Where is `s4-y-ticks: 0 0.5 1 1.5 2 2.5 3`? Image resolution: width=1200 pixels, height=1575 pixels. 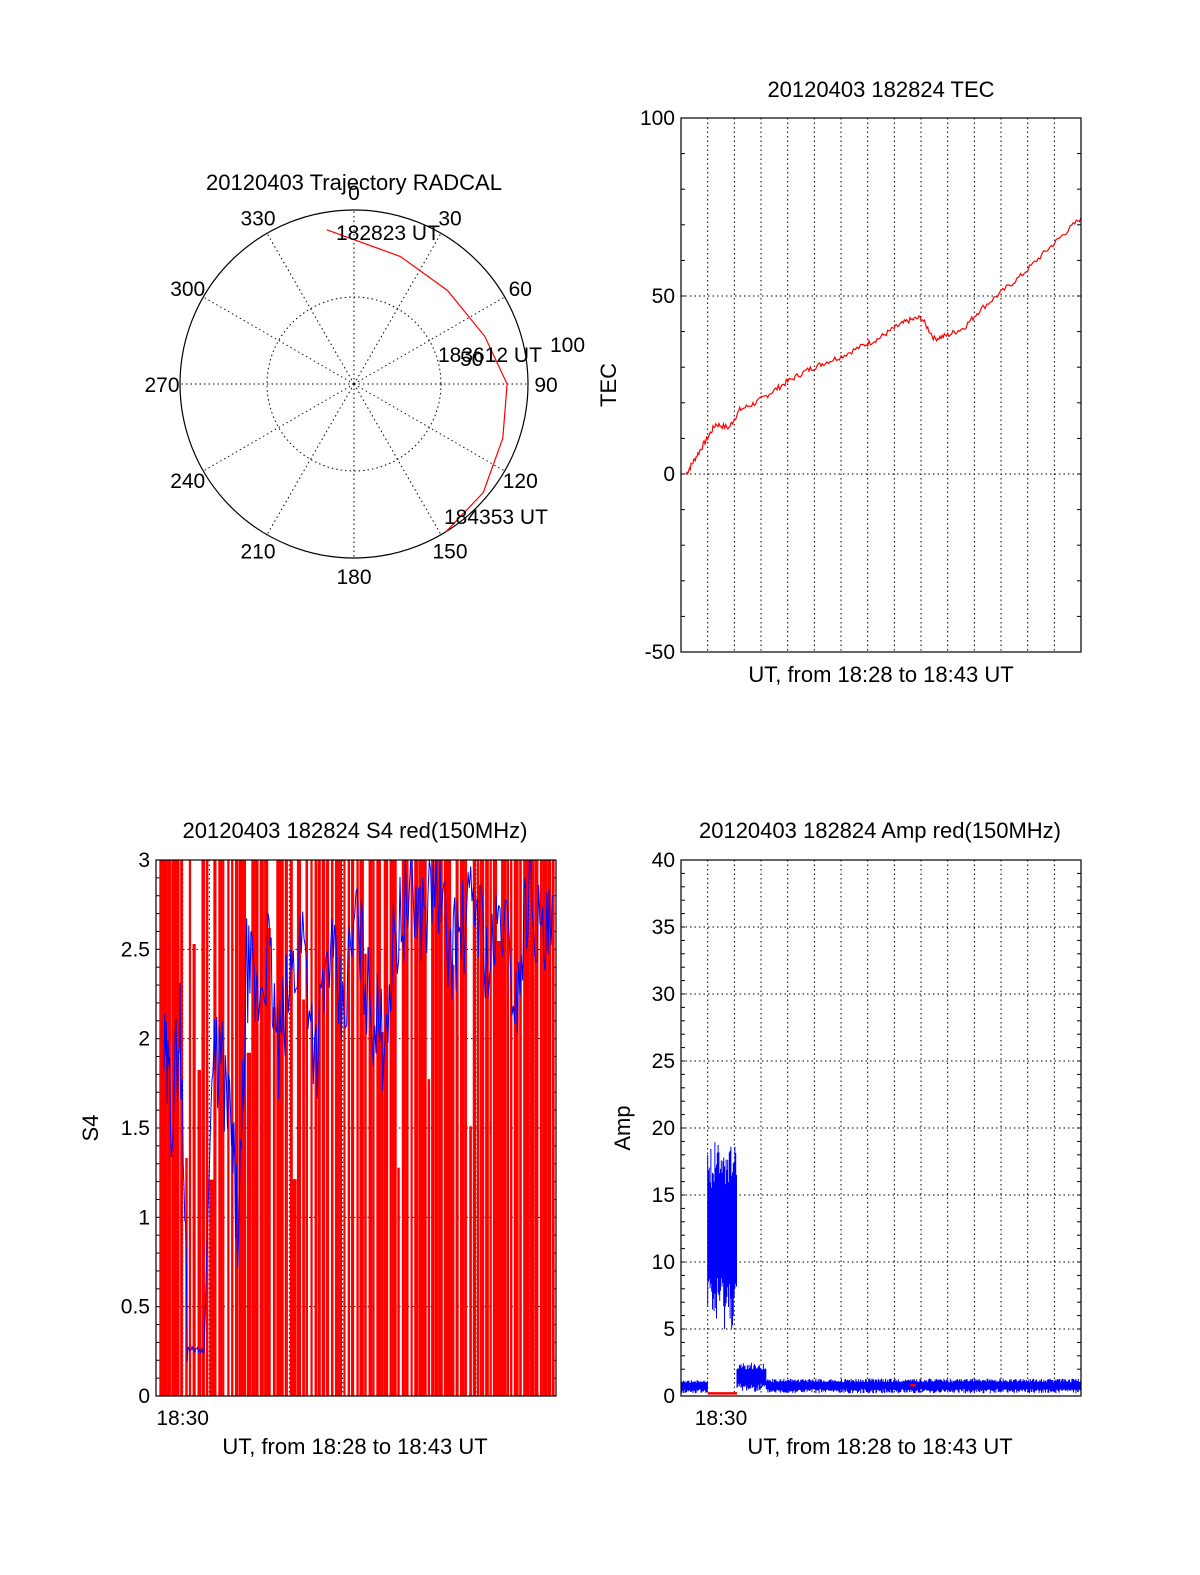 s4-y-ticks: 0 0.5 1 1.5 2 2.5 3 is located at coordinates (135, 1128).